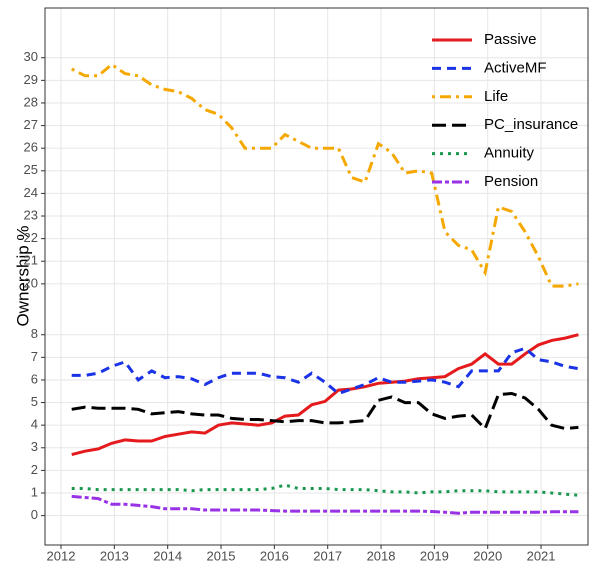 The image size is (598, 566). Describe the element at coordinates (381, 555) in the screenshot. I see `x-tick-label: 2018` at that location.